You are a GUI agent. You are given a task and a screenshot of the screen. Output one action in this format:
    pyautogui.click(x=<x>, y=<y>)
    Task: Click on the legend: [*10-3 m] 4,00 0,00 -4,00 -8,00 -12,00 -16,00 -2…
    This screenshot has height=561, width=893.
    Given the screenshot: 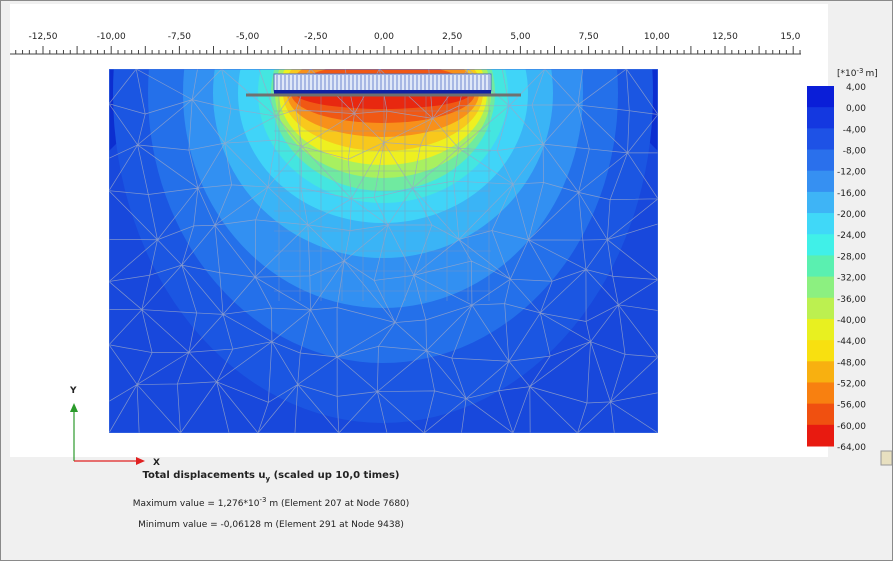 What is the action you would take?
    pyautogui.click(x=842, y=260)
    